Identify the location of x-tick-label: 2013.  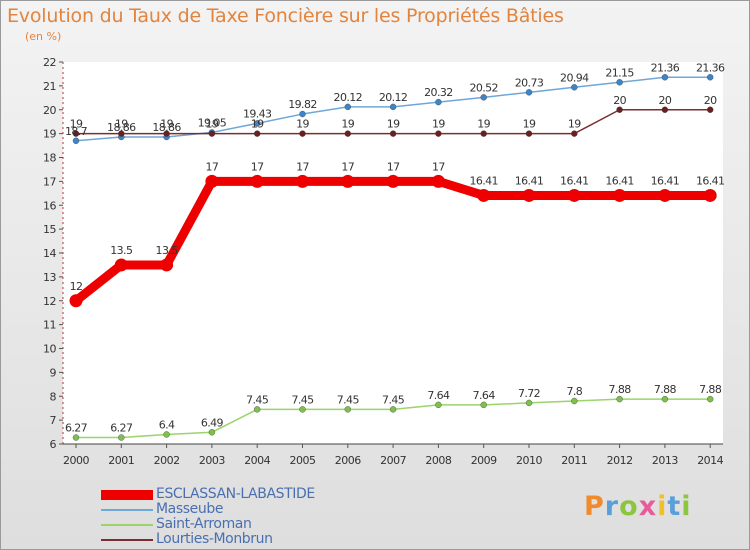
(665, 460).